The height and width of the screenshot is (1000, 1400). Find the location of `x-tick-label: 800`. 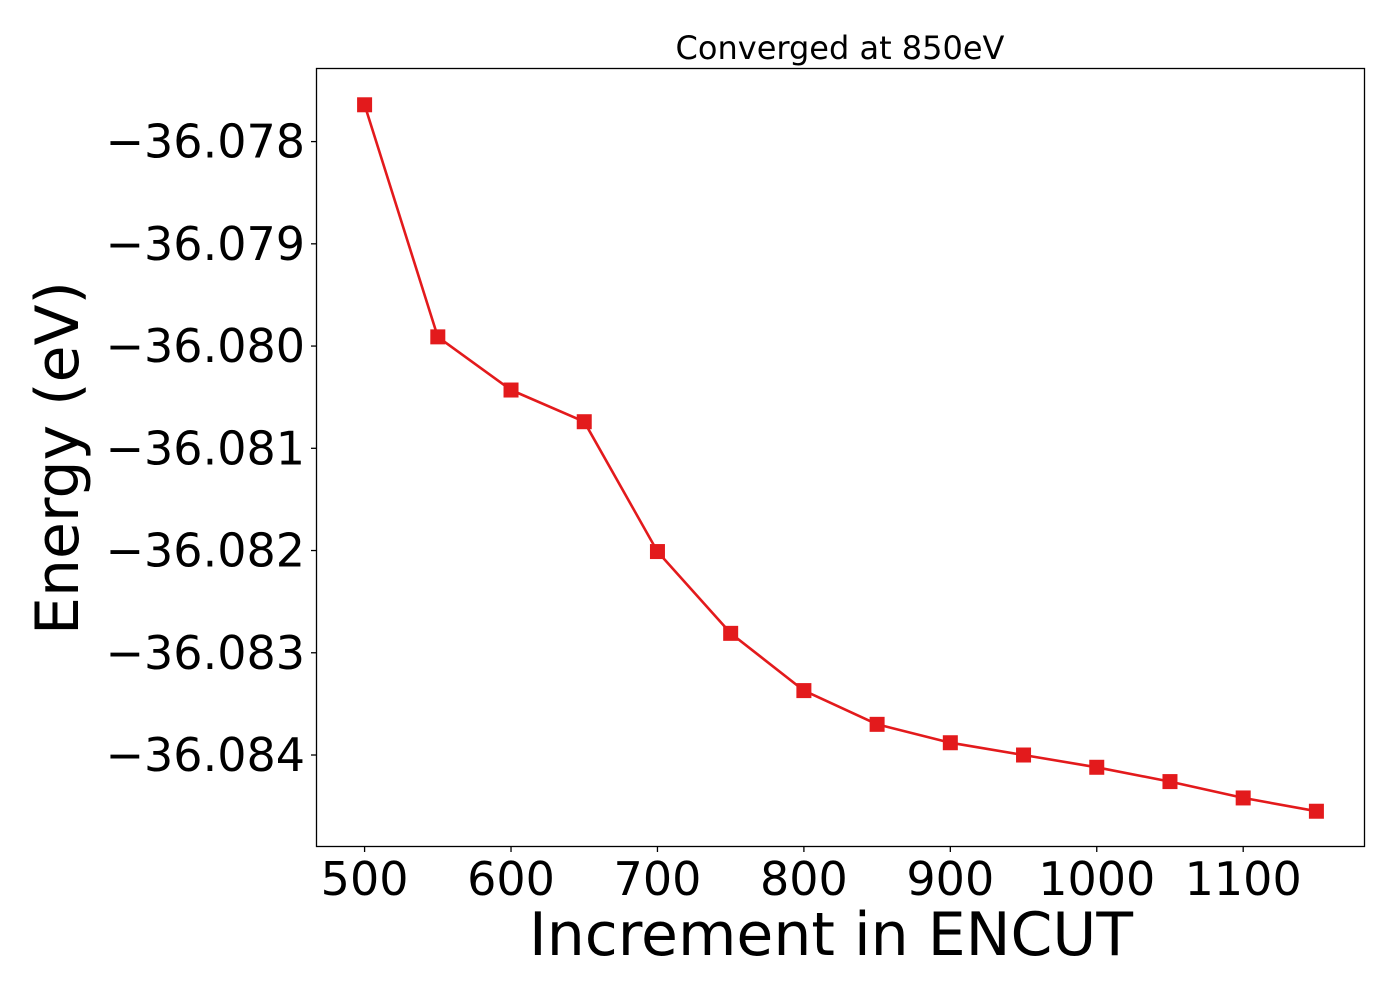

x-tick-label: 800 is located at coordinates (804, 879).